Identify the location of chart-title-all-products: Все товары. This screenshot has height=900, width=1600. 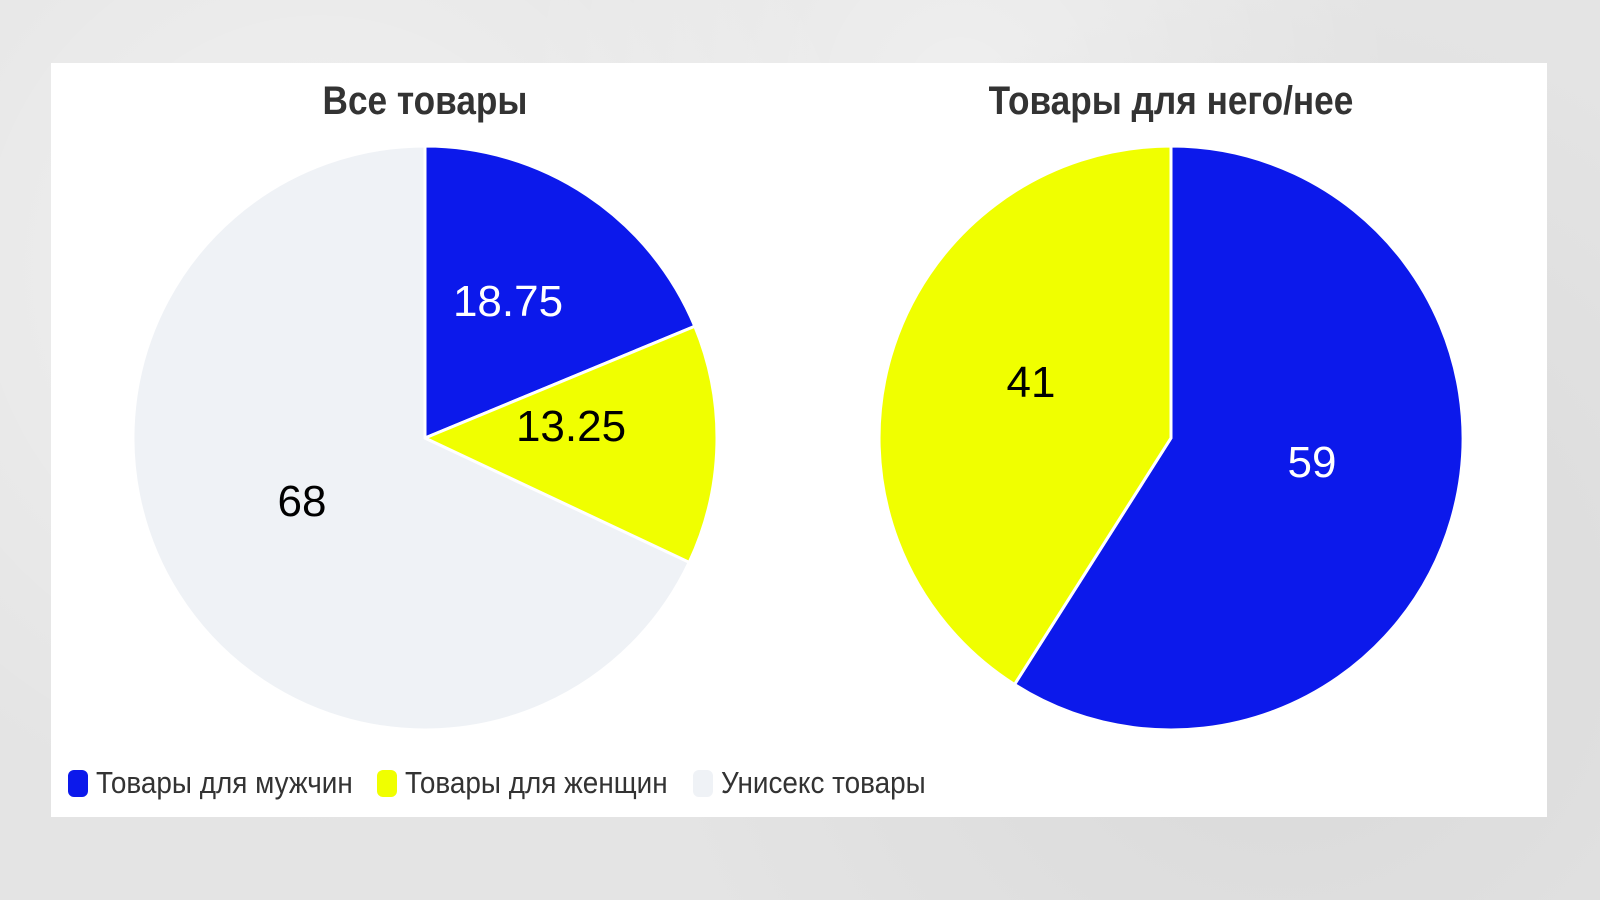
(425, 101).